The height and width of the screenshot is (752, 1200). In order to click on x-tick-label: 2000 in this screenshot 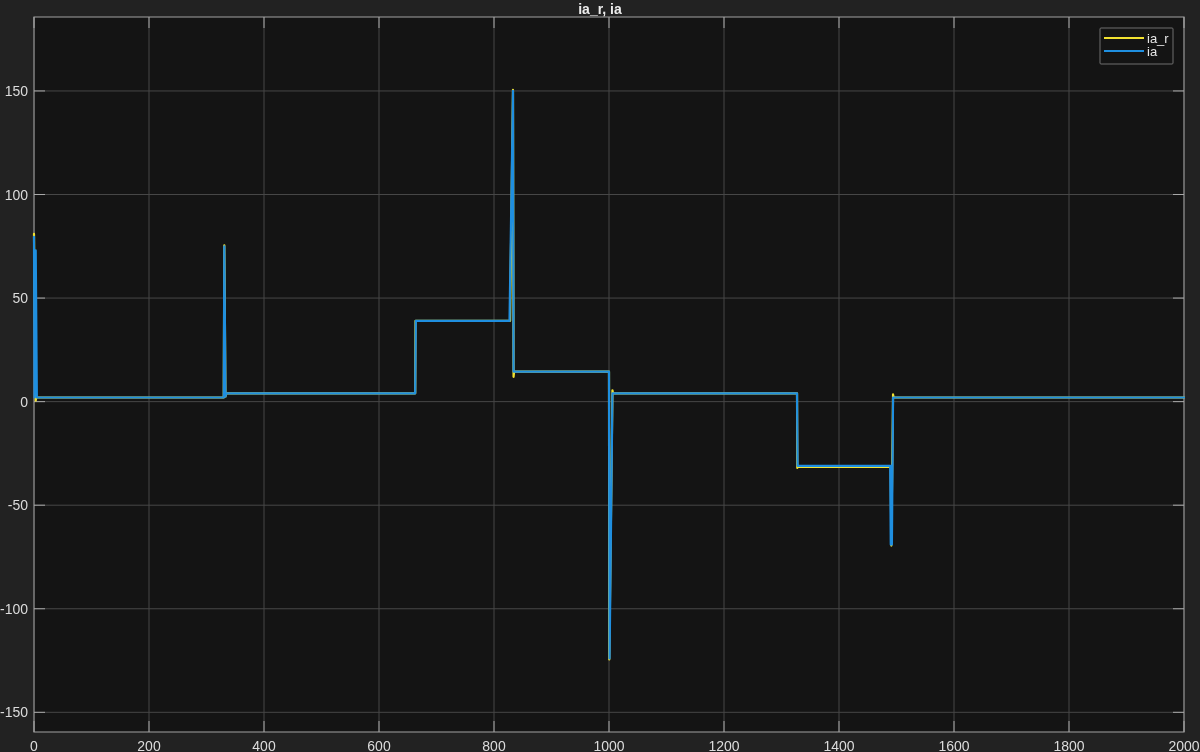, I will do `click(1184, 744)`.